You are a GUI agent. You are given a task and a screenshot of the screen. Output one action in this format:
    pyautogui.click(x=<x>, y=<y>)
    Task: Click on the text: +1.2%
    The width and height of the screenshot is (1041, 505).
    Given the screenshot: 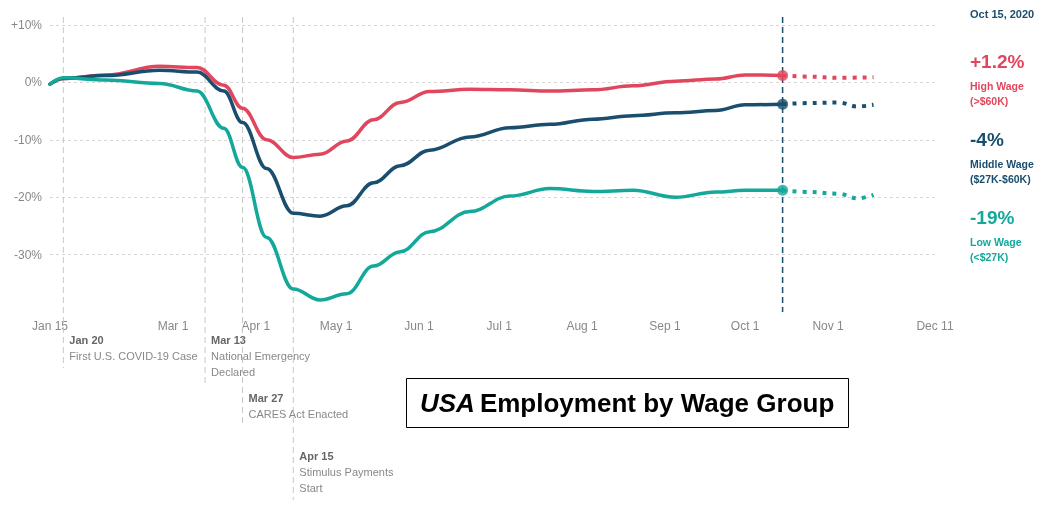 What is the action you would take?
    pyautogui.click(x=997, y=61)
    